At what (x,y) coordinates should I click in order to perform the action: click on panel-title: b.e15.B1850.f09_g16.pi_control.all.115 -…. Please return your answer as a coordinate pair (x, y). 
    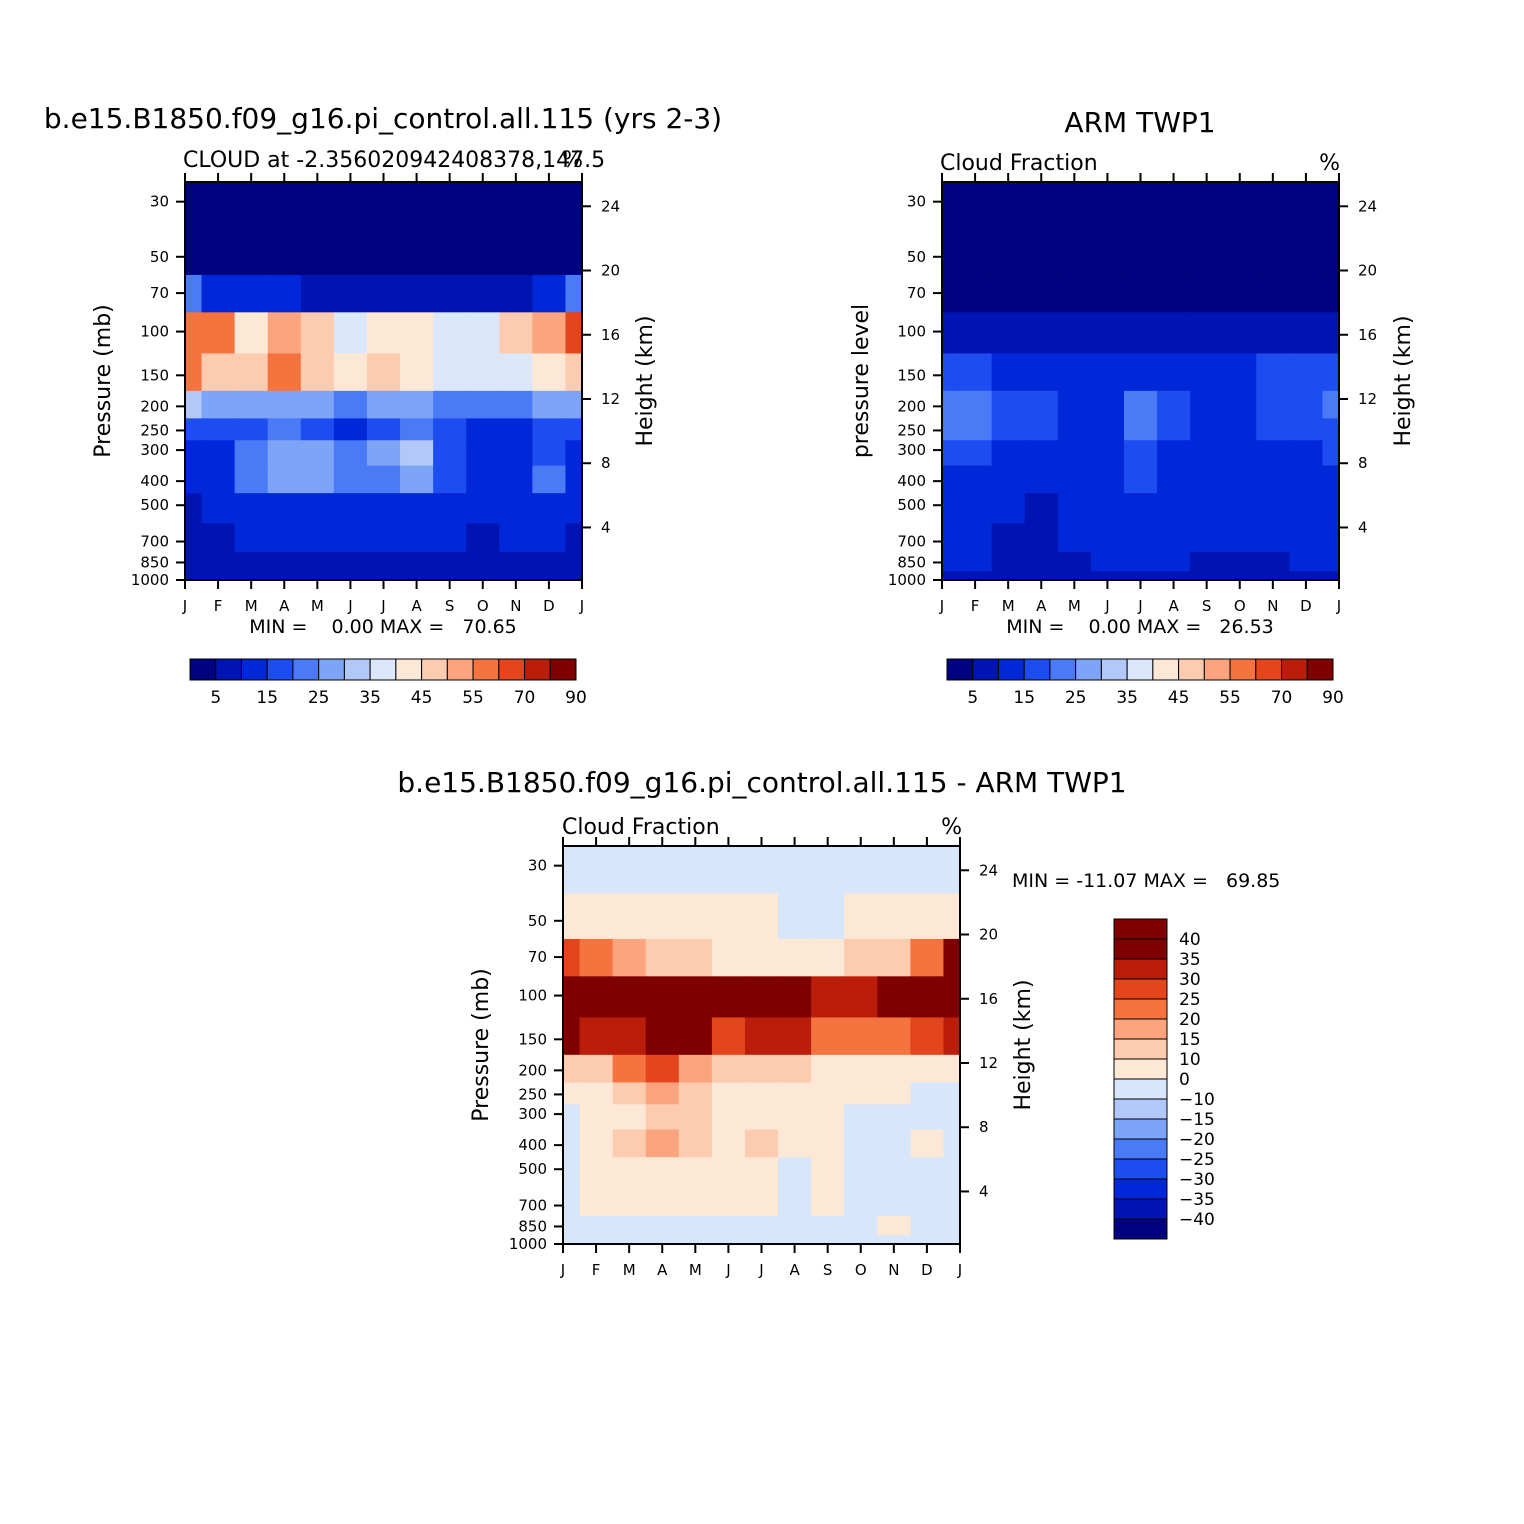
    Looking at the image, I should click on (761, 782).